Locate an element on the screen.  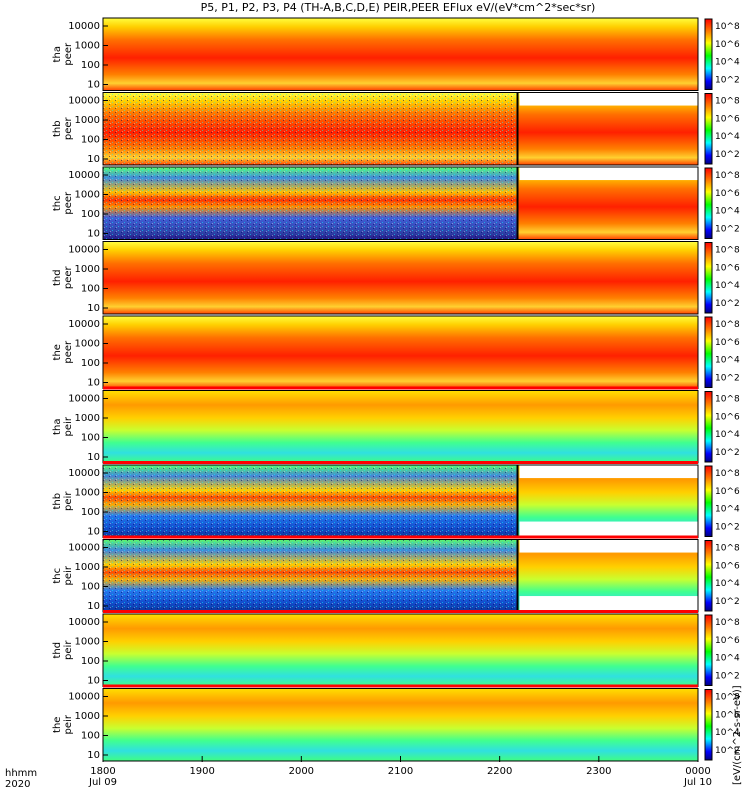
panel-label: thd is located at coordinates (57, 650).